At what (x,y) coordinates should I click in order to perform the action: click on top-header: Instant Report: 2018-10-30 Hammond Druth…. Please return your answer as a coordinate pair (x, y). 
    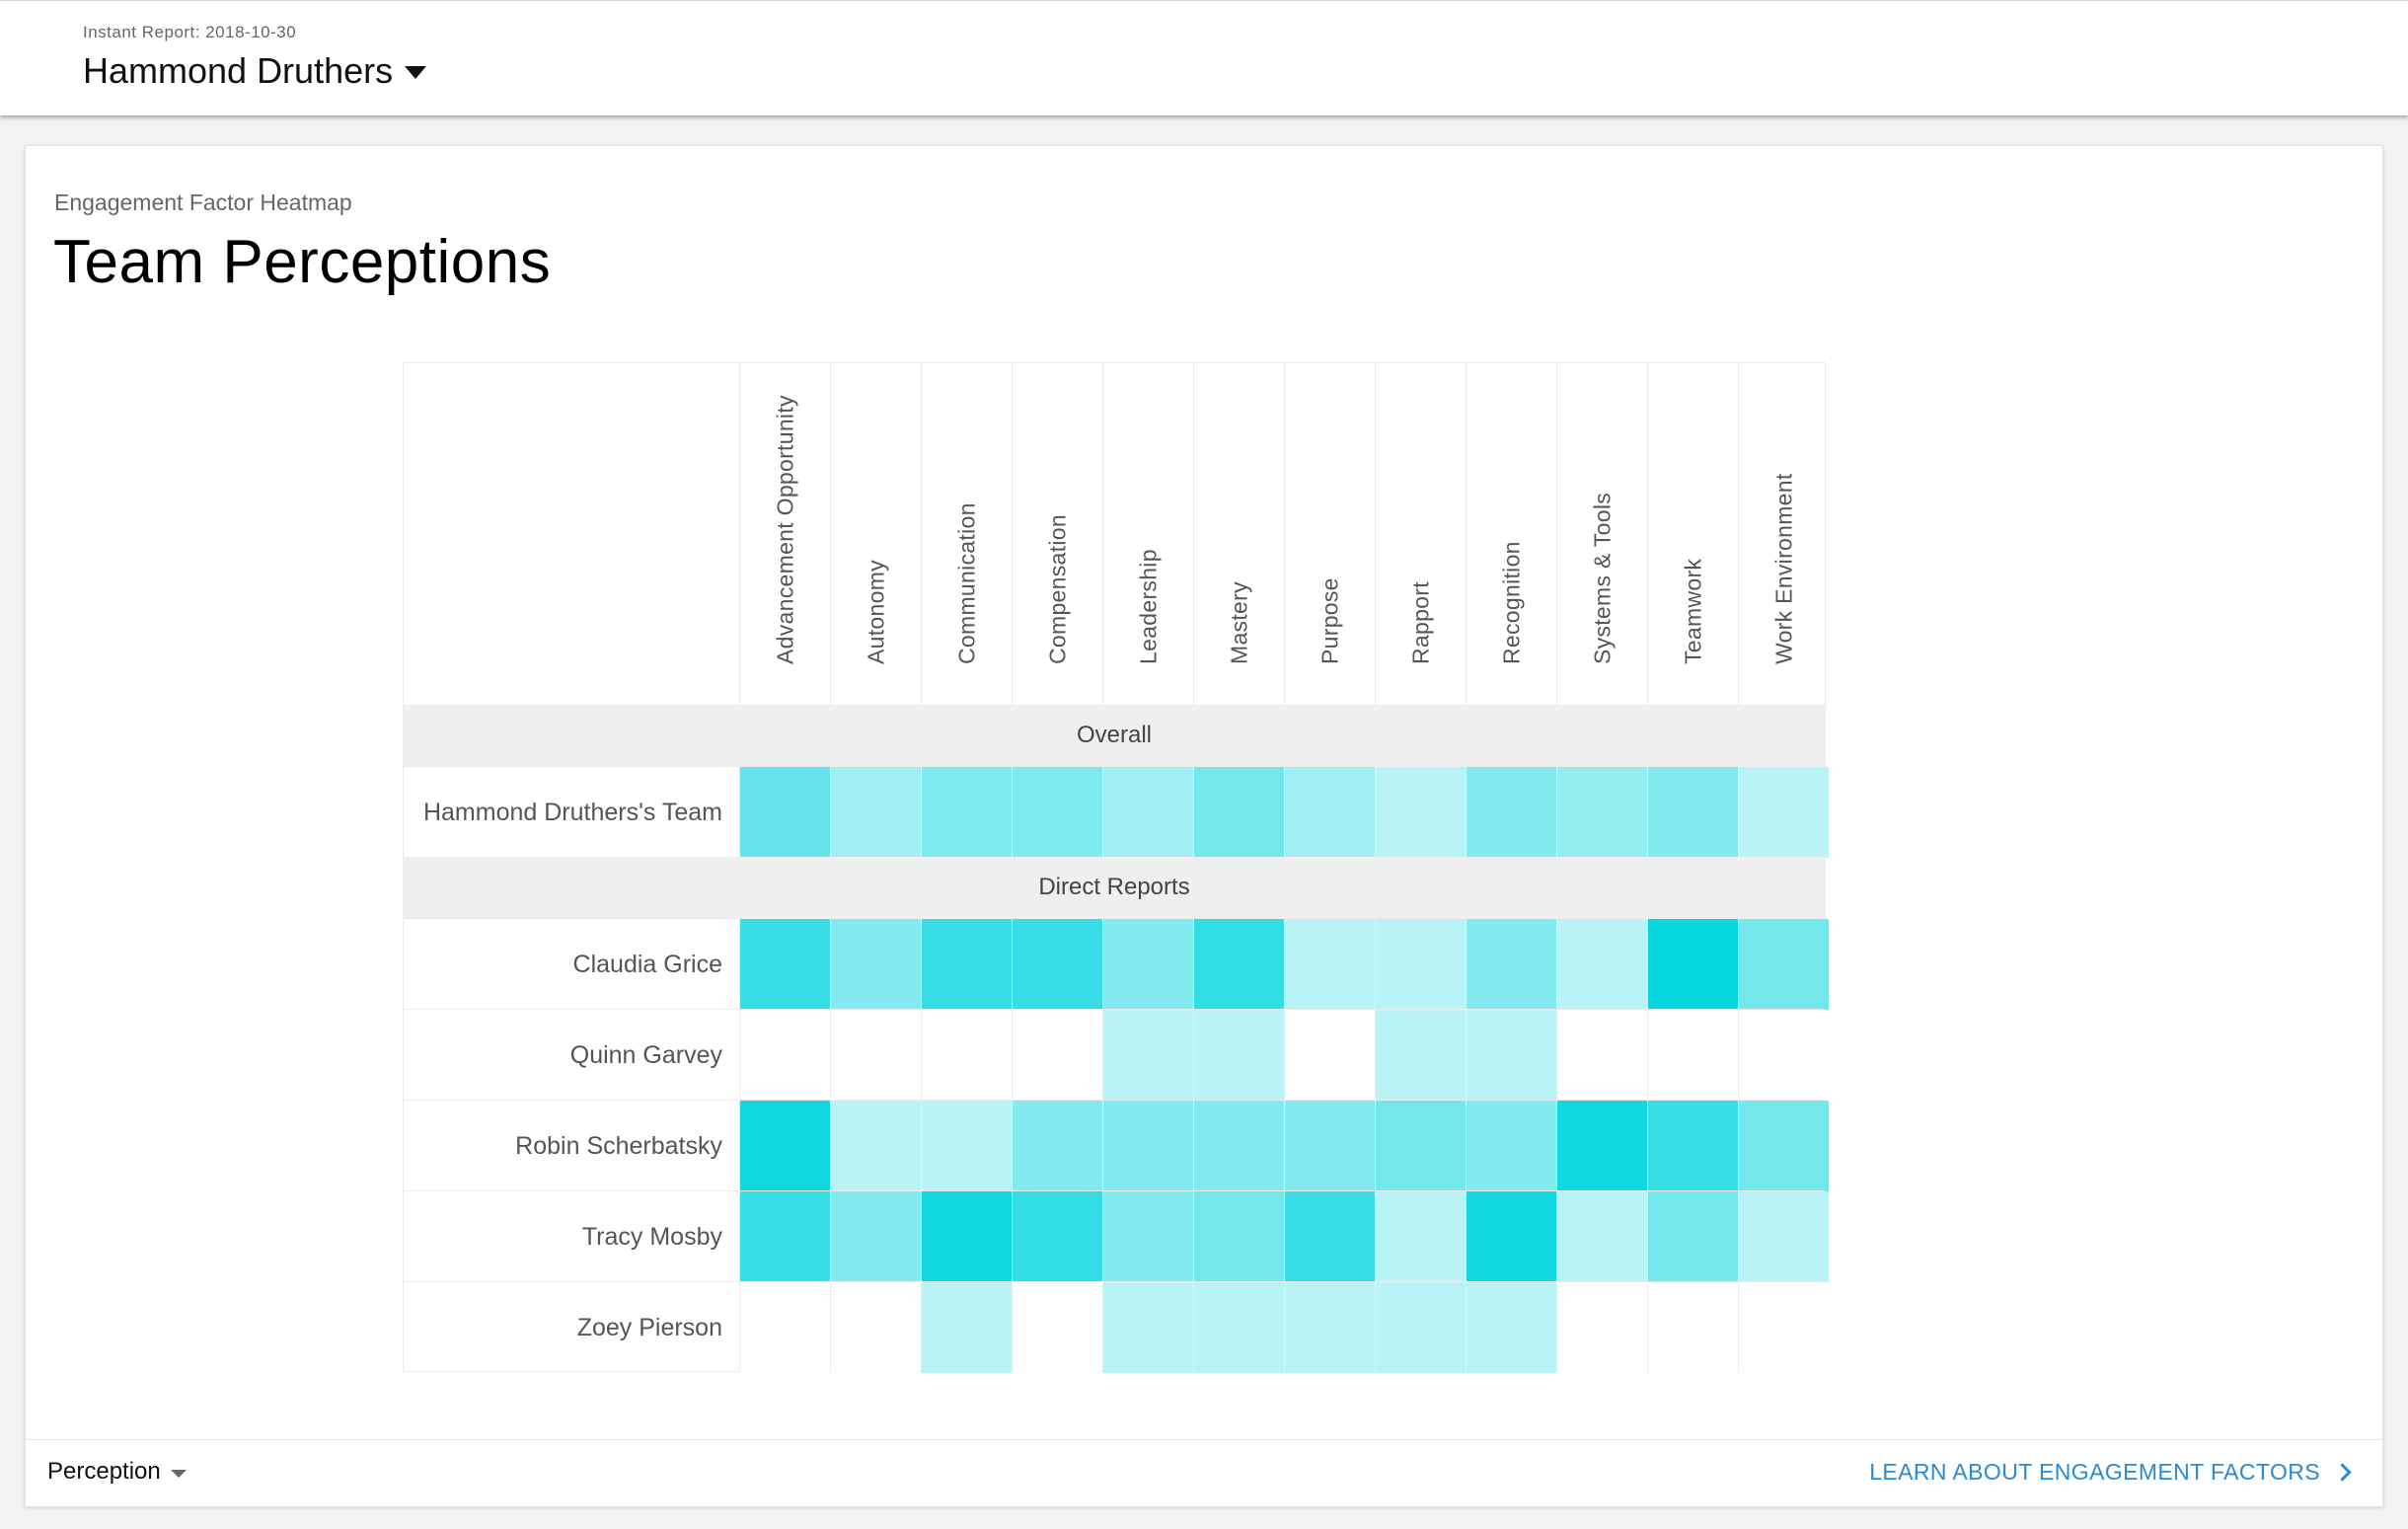
    Looking at the image, I should click on (1204, 57).